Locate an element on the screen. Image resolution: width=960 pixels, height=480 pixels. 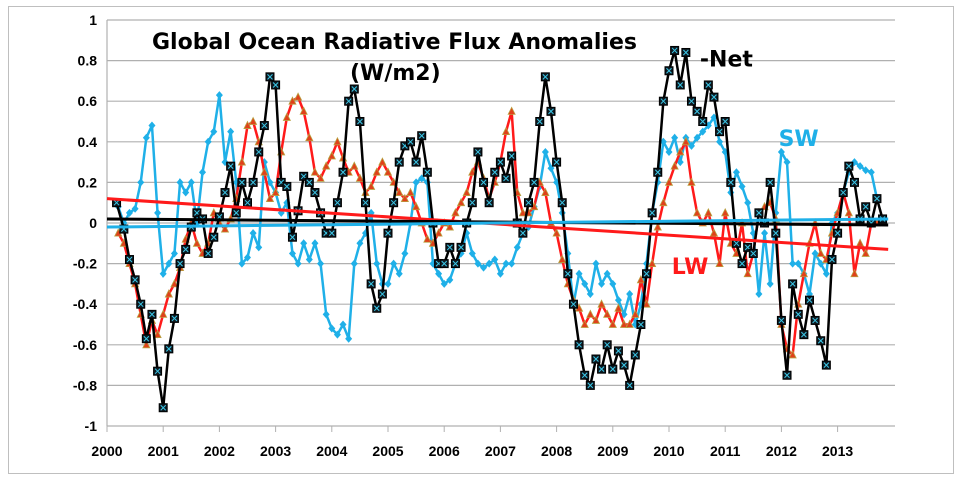
y-tick-label: 0.2 is located at coordinates (88, 182).